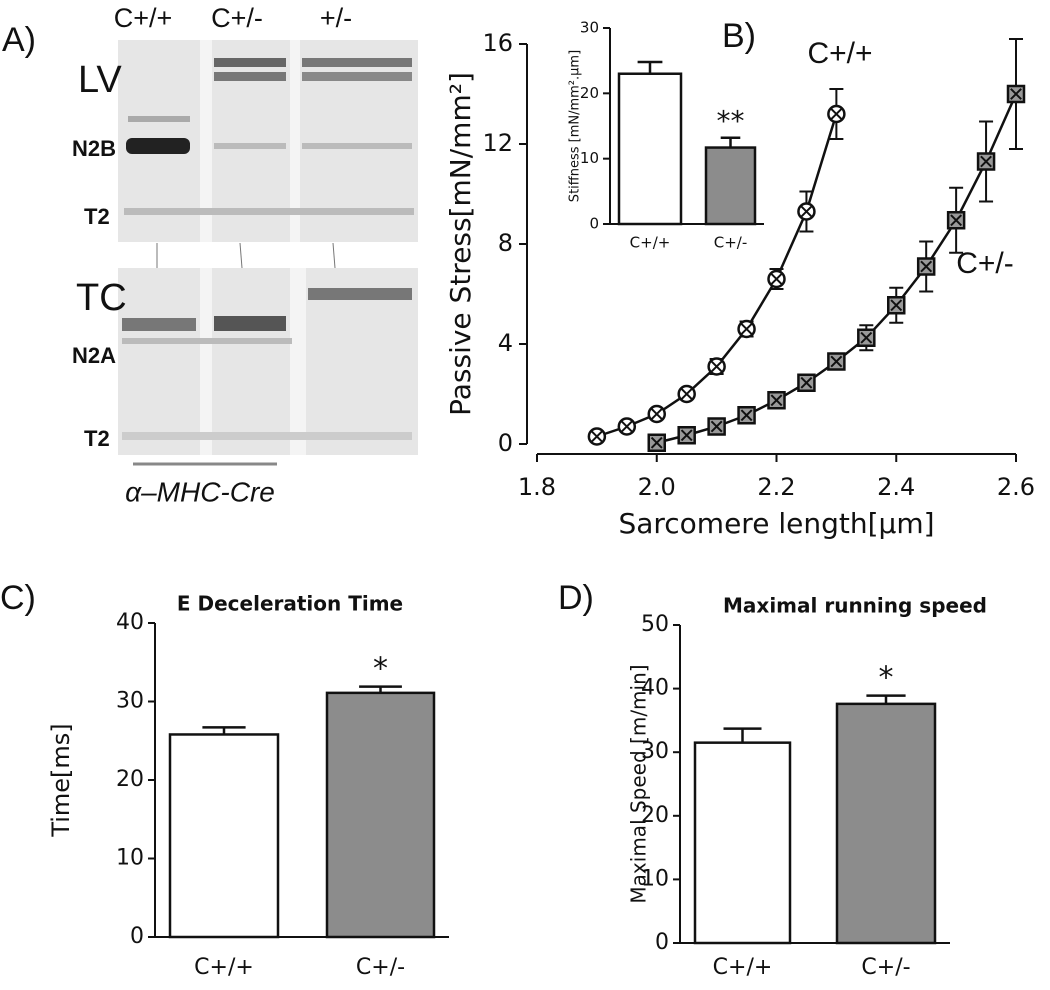  What do you see at coordinates (97, 216) in the screenshot?
I see `band-label: T2` at bounding box center [97, 216].